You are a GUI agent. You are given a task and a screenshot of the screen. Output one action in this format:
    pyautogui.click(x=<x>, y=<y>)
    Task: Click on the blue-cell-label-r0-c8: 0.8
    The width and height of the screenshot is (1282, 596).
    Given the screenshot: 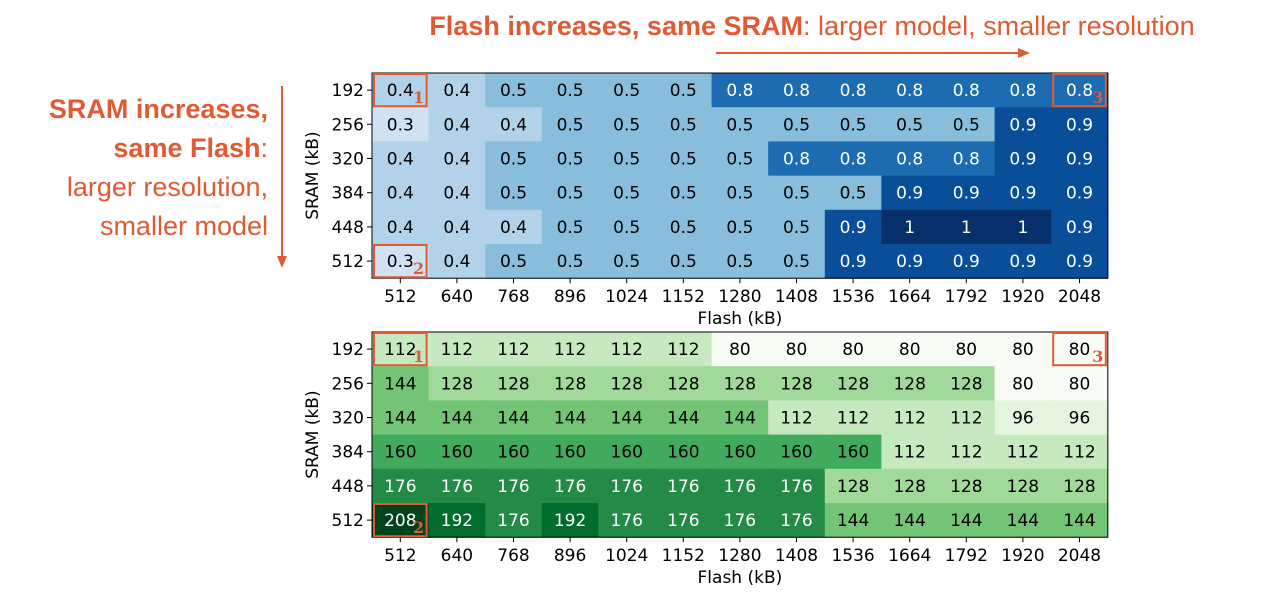 What is the action you would take?
    pyautogui.click(x=853, y=91)
    